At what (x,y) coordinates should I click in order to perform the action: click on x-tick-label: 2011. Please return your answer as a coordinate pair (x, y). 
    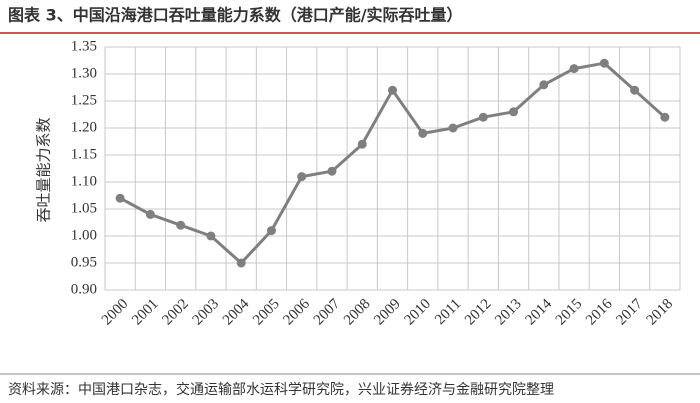
    Looking at the image, I should click on (448, 312).